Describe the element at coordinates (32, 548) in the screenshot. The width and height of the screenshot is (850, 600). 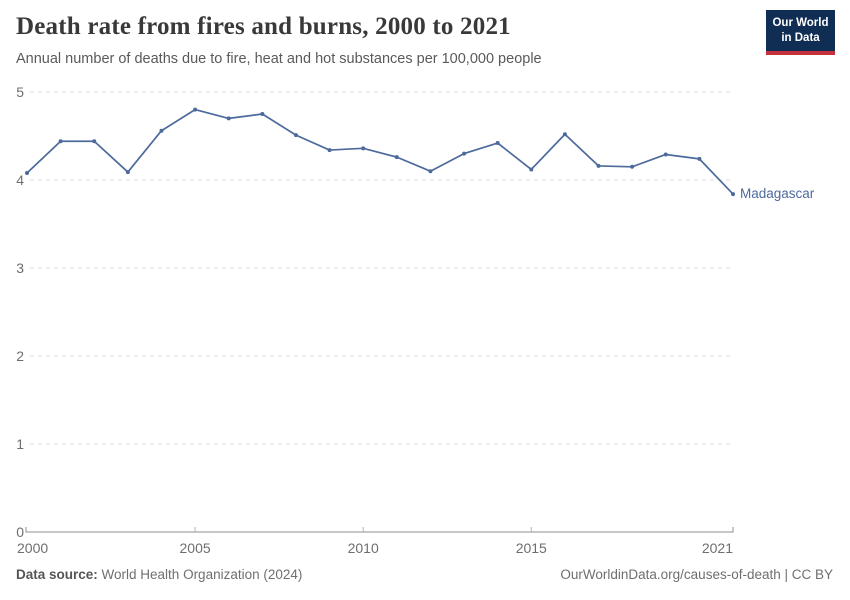
I see `x-tick-label: 2000` at that location.